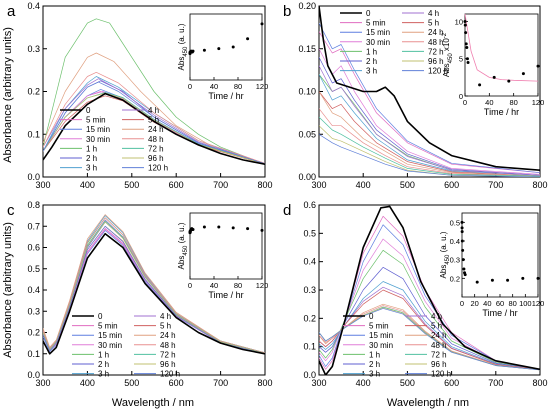 The image size is (550, 412). I want to click on legend-label-d: 72 h, so click(439, 354).